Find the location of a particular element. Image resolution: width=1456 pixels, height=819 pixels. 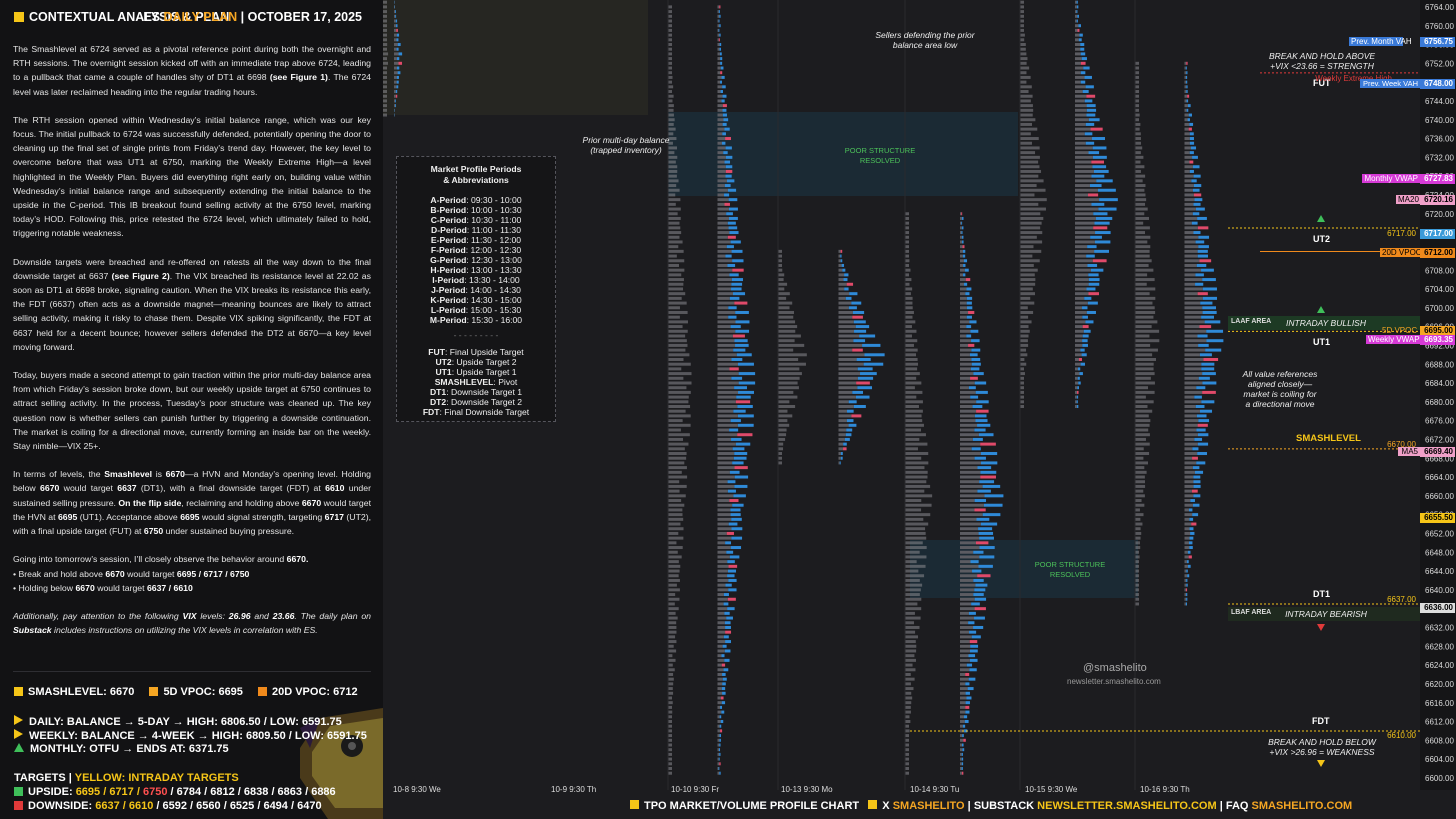

y-tick-label: 6720.00 is located at coordinates (1439, 214).